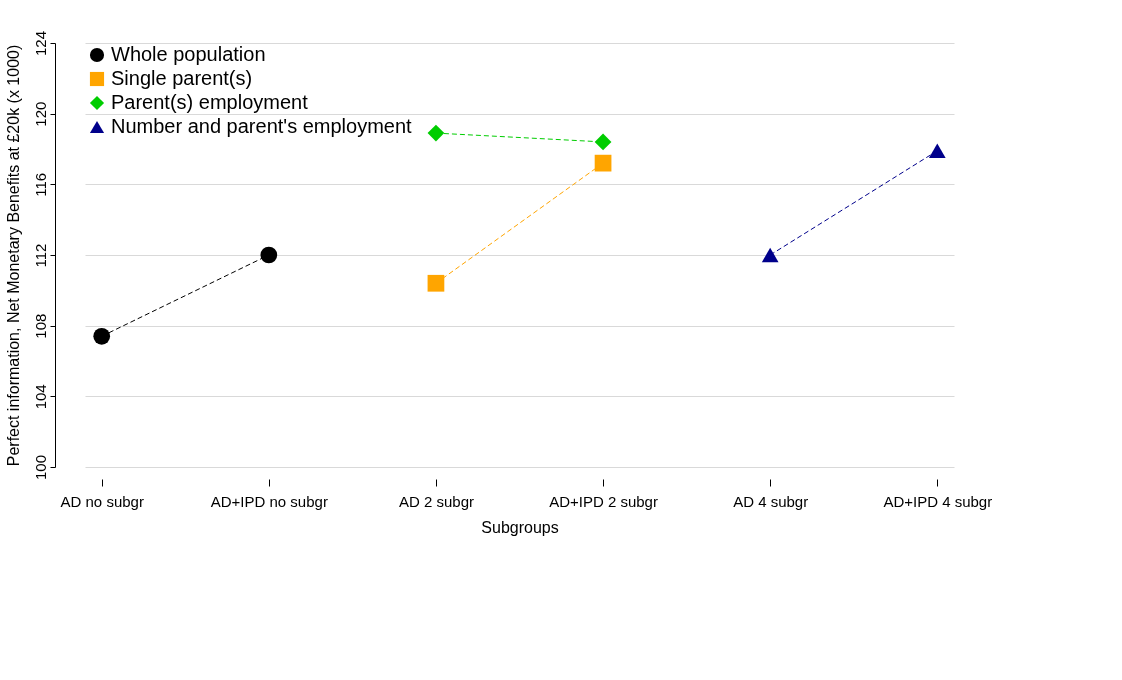 This screenshot has width=1122, height=680. I want to click on legend-label: Number and parent's employment, so click(262, 126).